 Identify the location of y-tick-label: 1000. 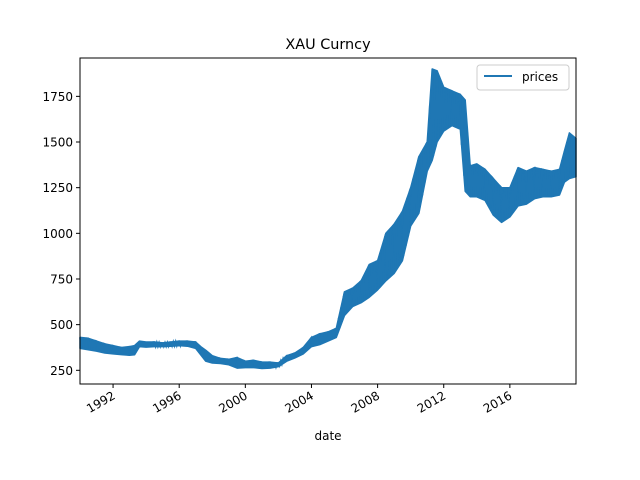
(57, 234).